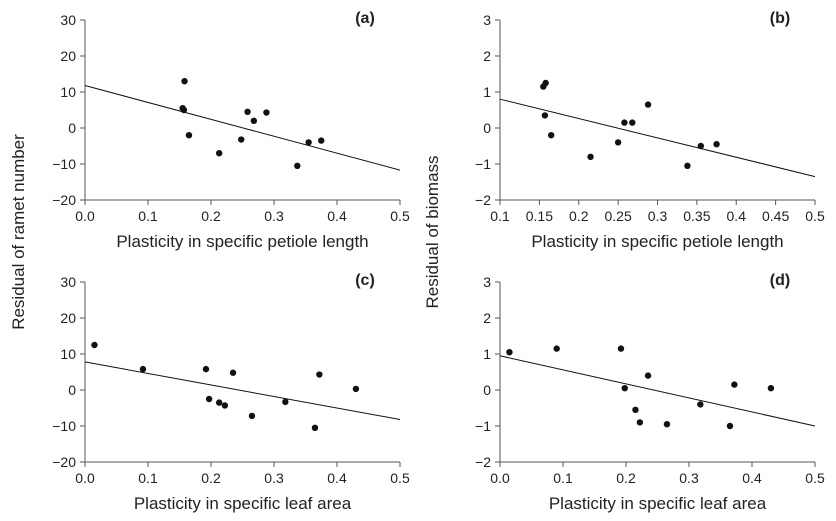  Describe the element at coordinates (780, 18) in the screenshot. I see `panel-tag: (b)` at that location.